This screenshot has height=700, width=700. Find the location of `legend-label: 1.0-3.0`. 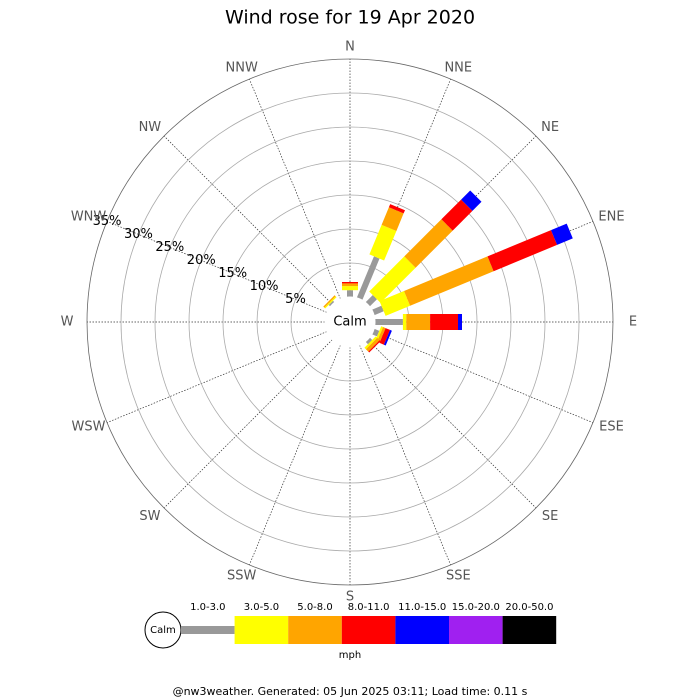

legend-label: 1.0-3.0 is located at coordinates (207, 607).